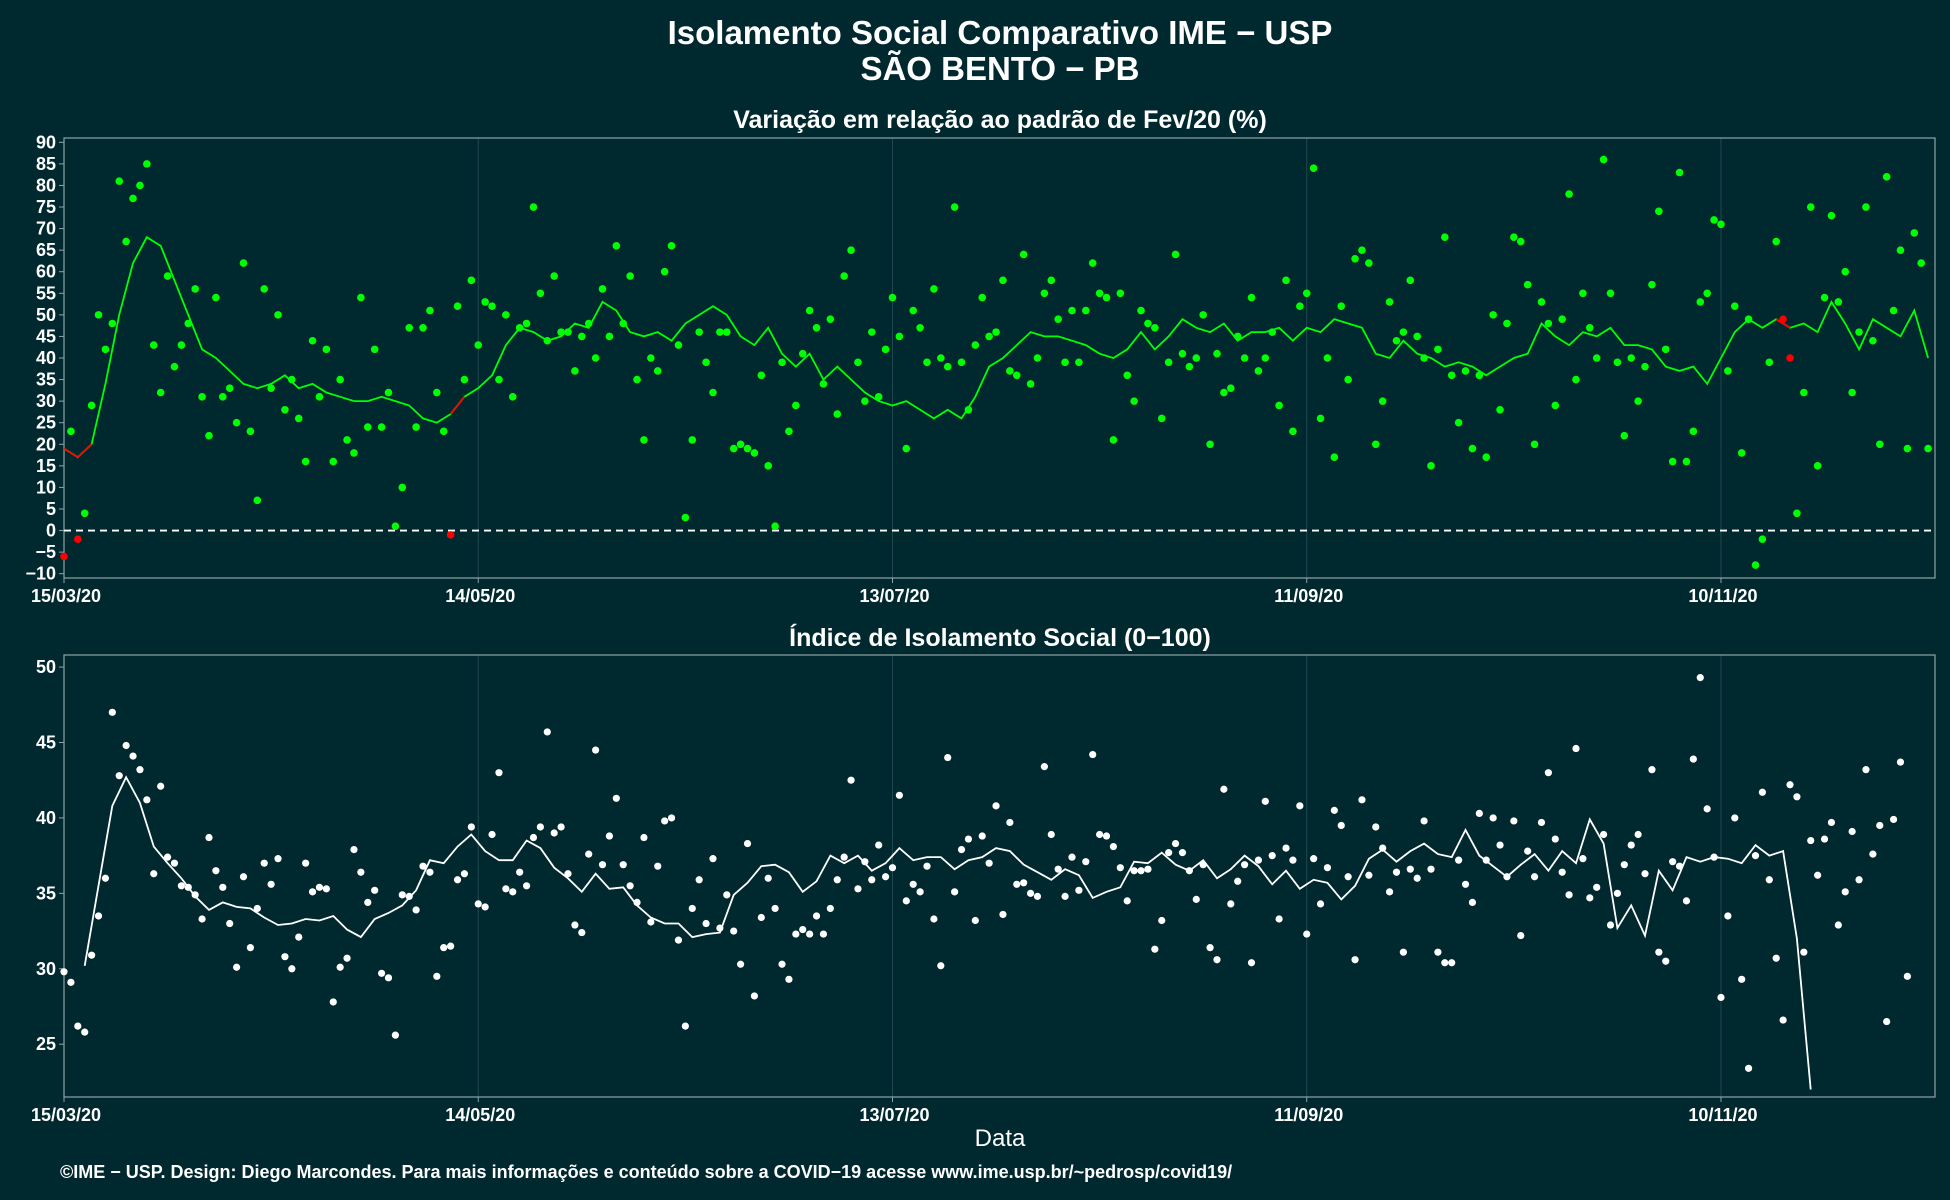  Describe the element at coordinates (1308, 596) in the screenshot. I see `variation-xtick-label-3: 11/09/20` at that location.